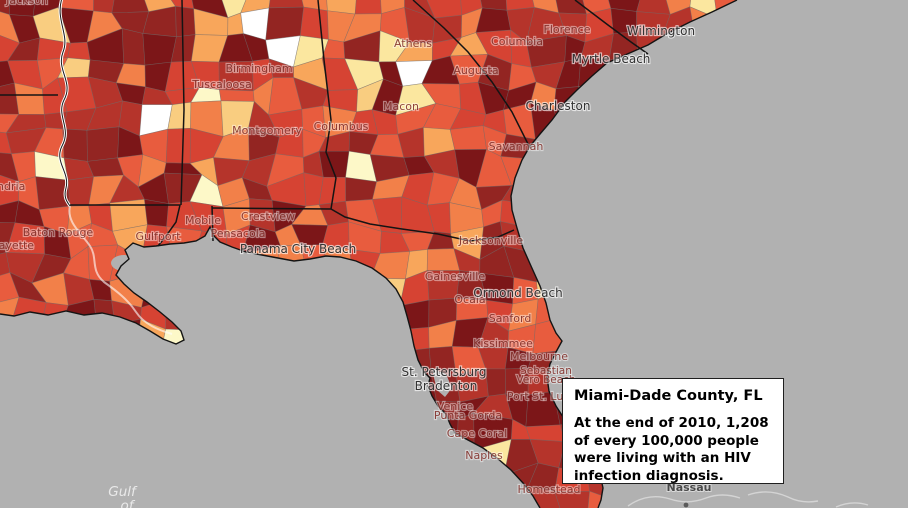 The image size is (908, 508). What do you see at coordinates (661, 31) in the screenshot?
I see `city-label: Wilmington` at bounding box center [661, 31].